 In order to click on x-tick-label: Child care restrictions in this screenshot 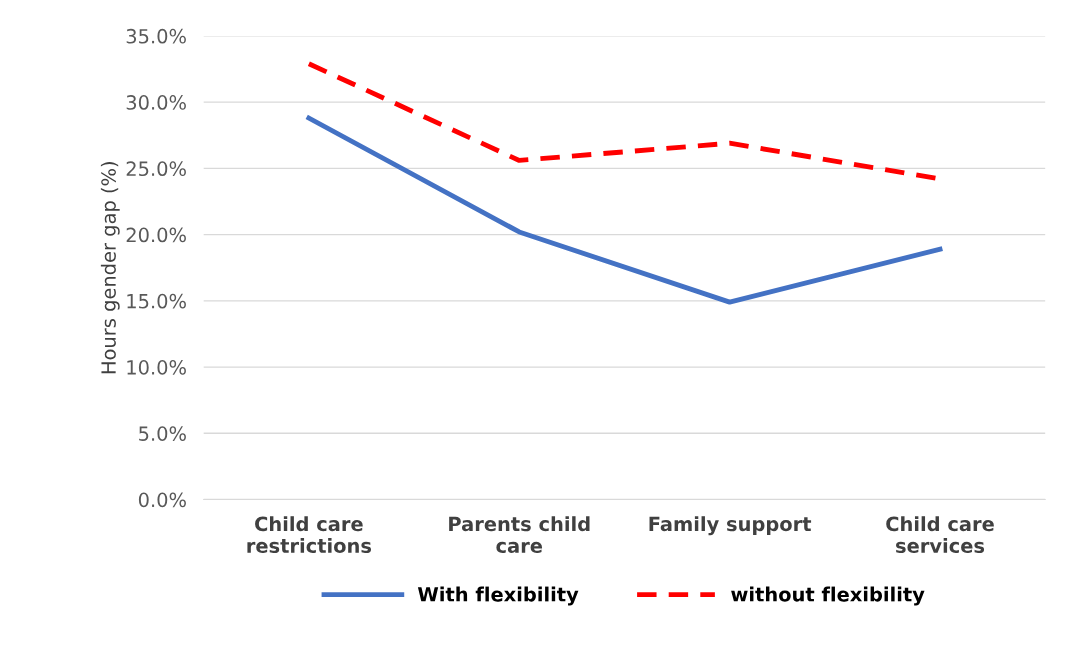, I will do `click(309, 535)`.